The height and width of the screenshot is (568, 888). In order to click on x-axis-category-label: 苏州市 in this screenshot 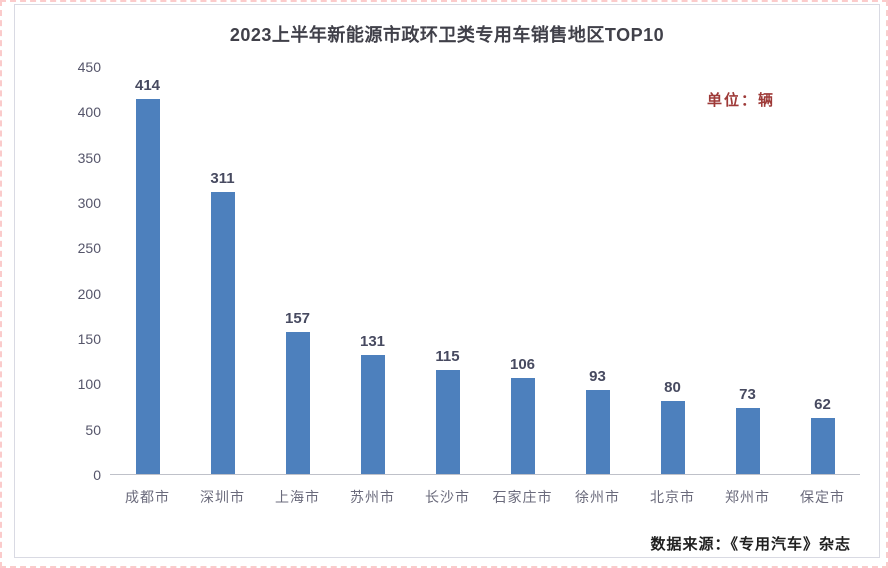, I will do `click(372, 497)`.